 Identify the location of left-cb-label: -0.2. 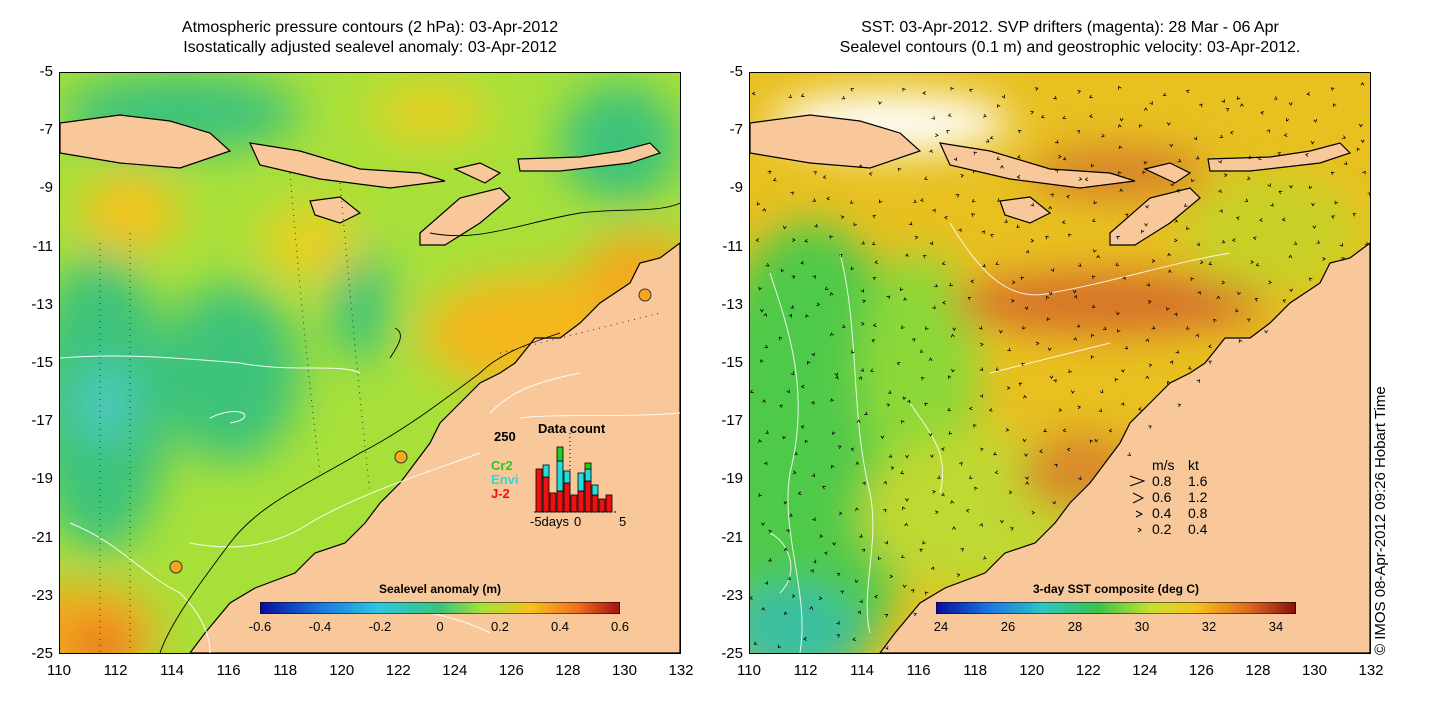
(380, 626).